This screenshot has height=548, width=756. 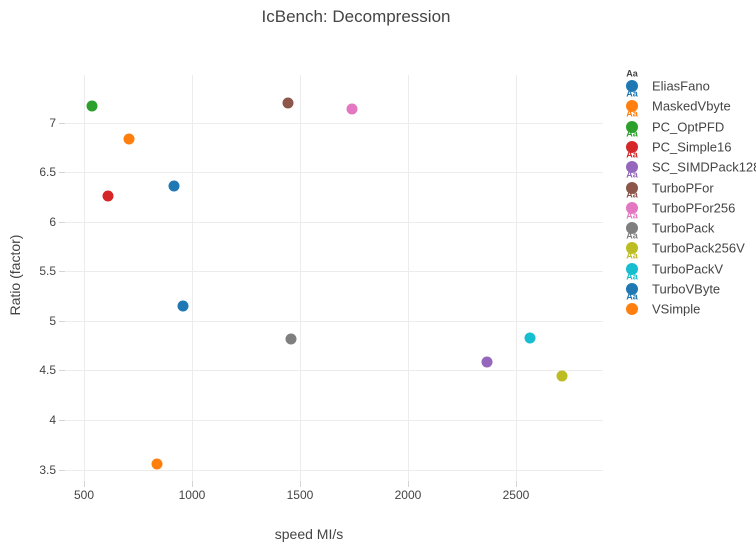 What do you see at coordinates (92, 106) in the screenshot?
I see `data-point-PC_OptPFD` at bounding box center [92, 106].